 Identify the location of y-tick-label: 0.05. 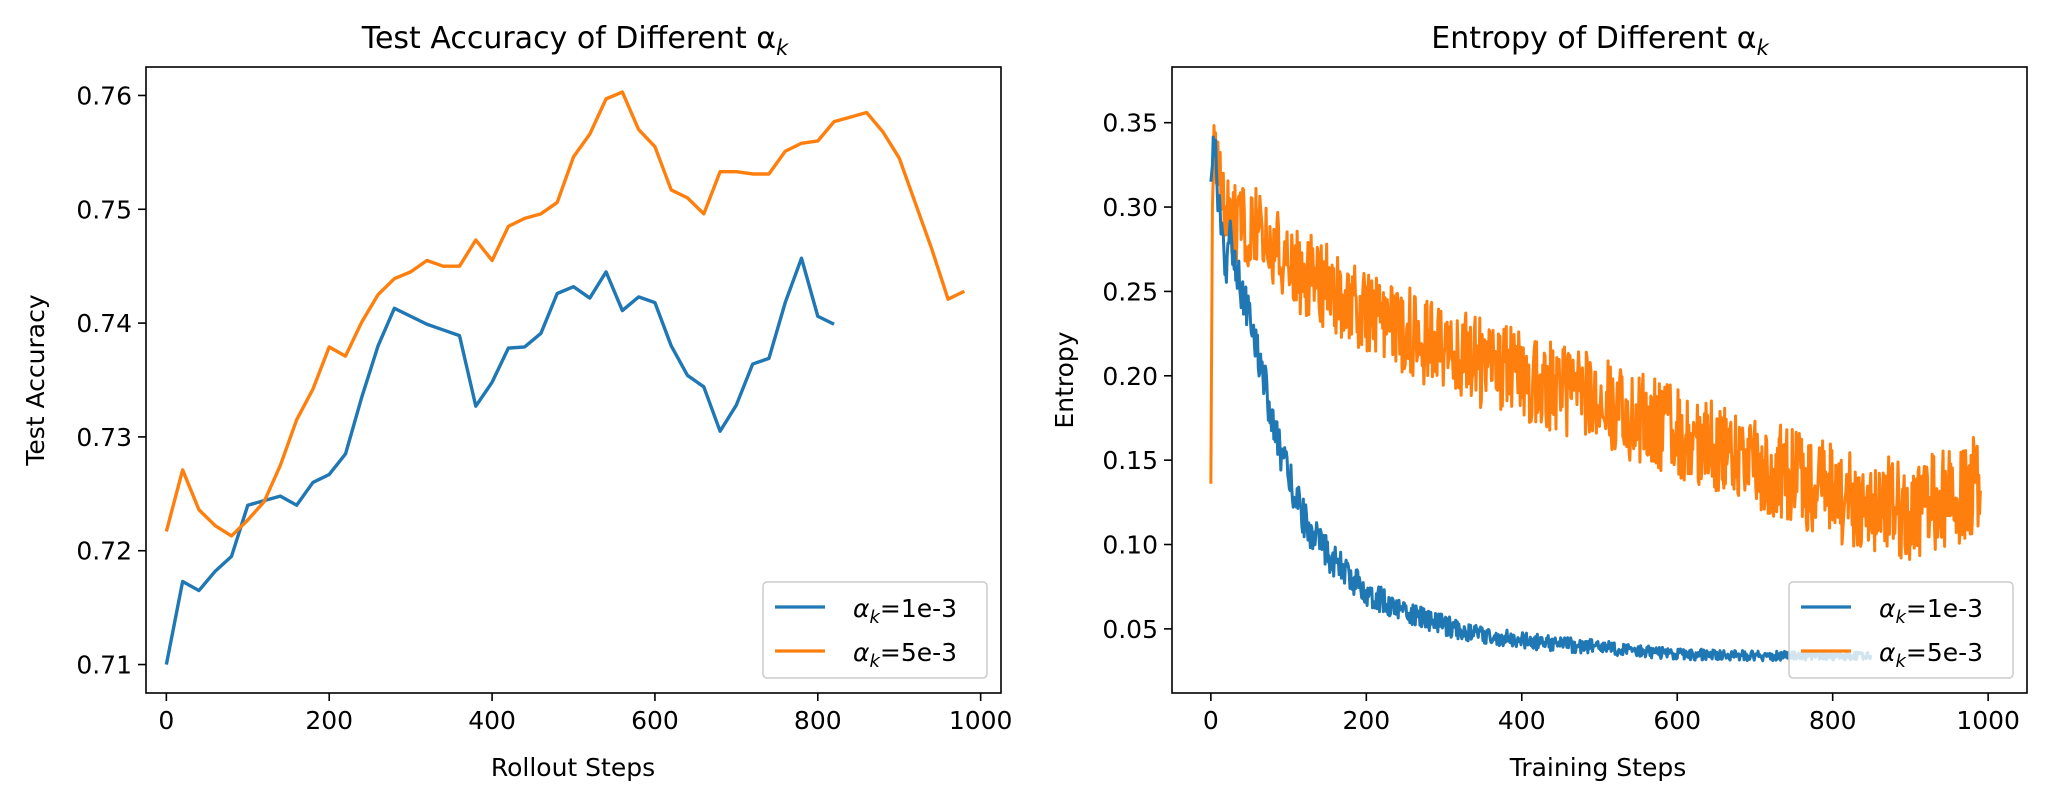
(1130, 629).